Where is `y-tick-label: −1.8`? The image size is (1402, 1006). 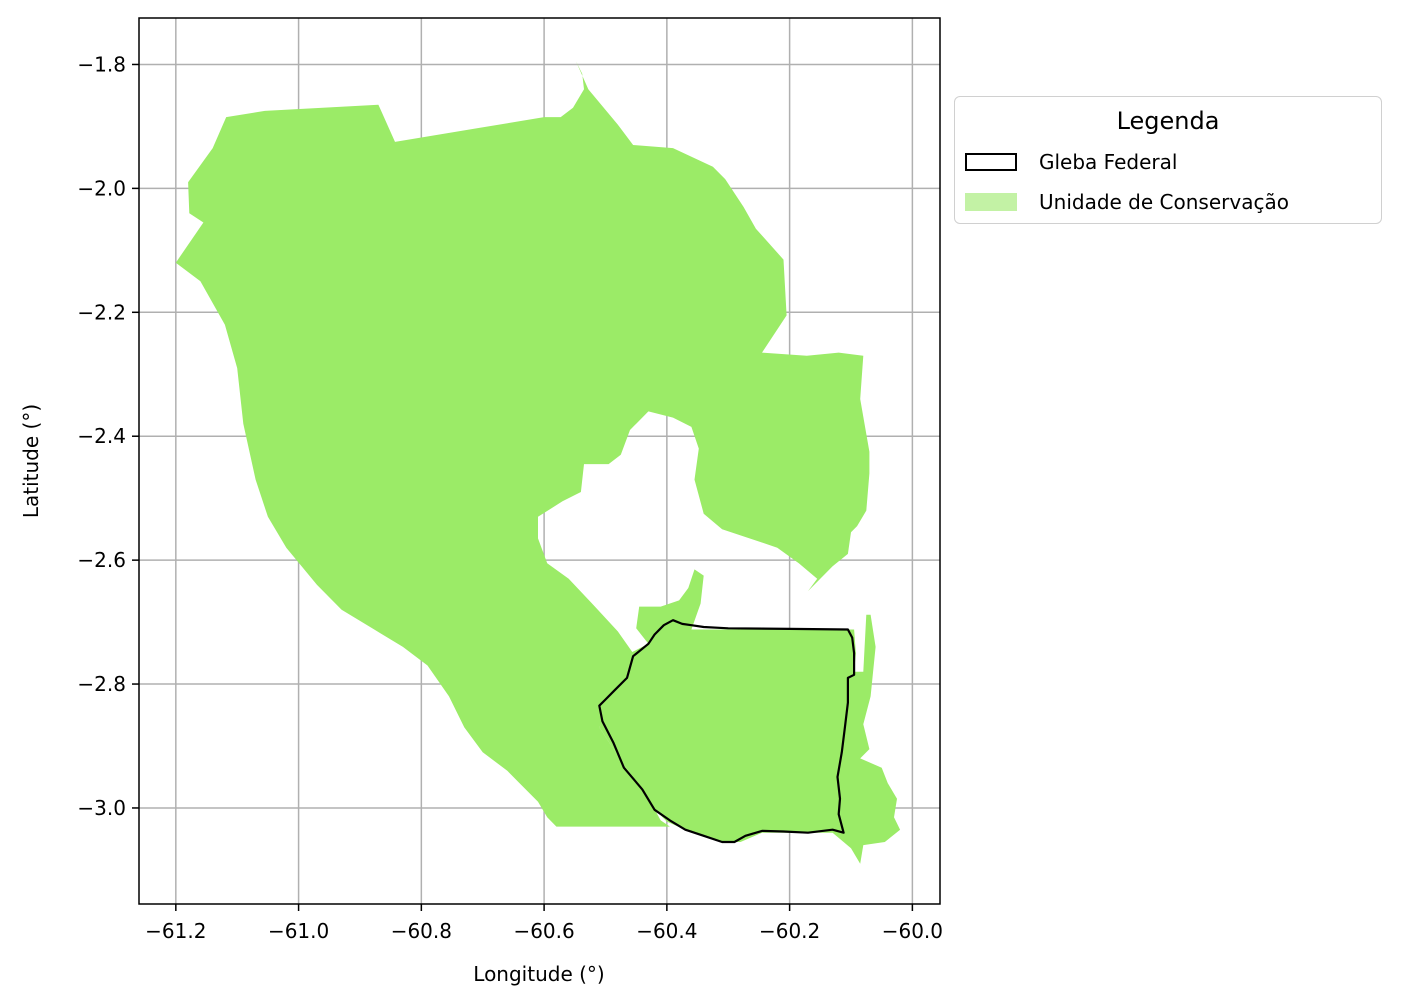
y-tick-label: −1.8 is located at coordinates (101, 64).